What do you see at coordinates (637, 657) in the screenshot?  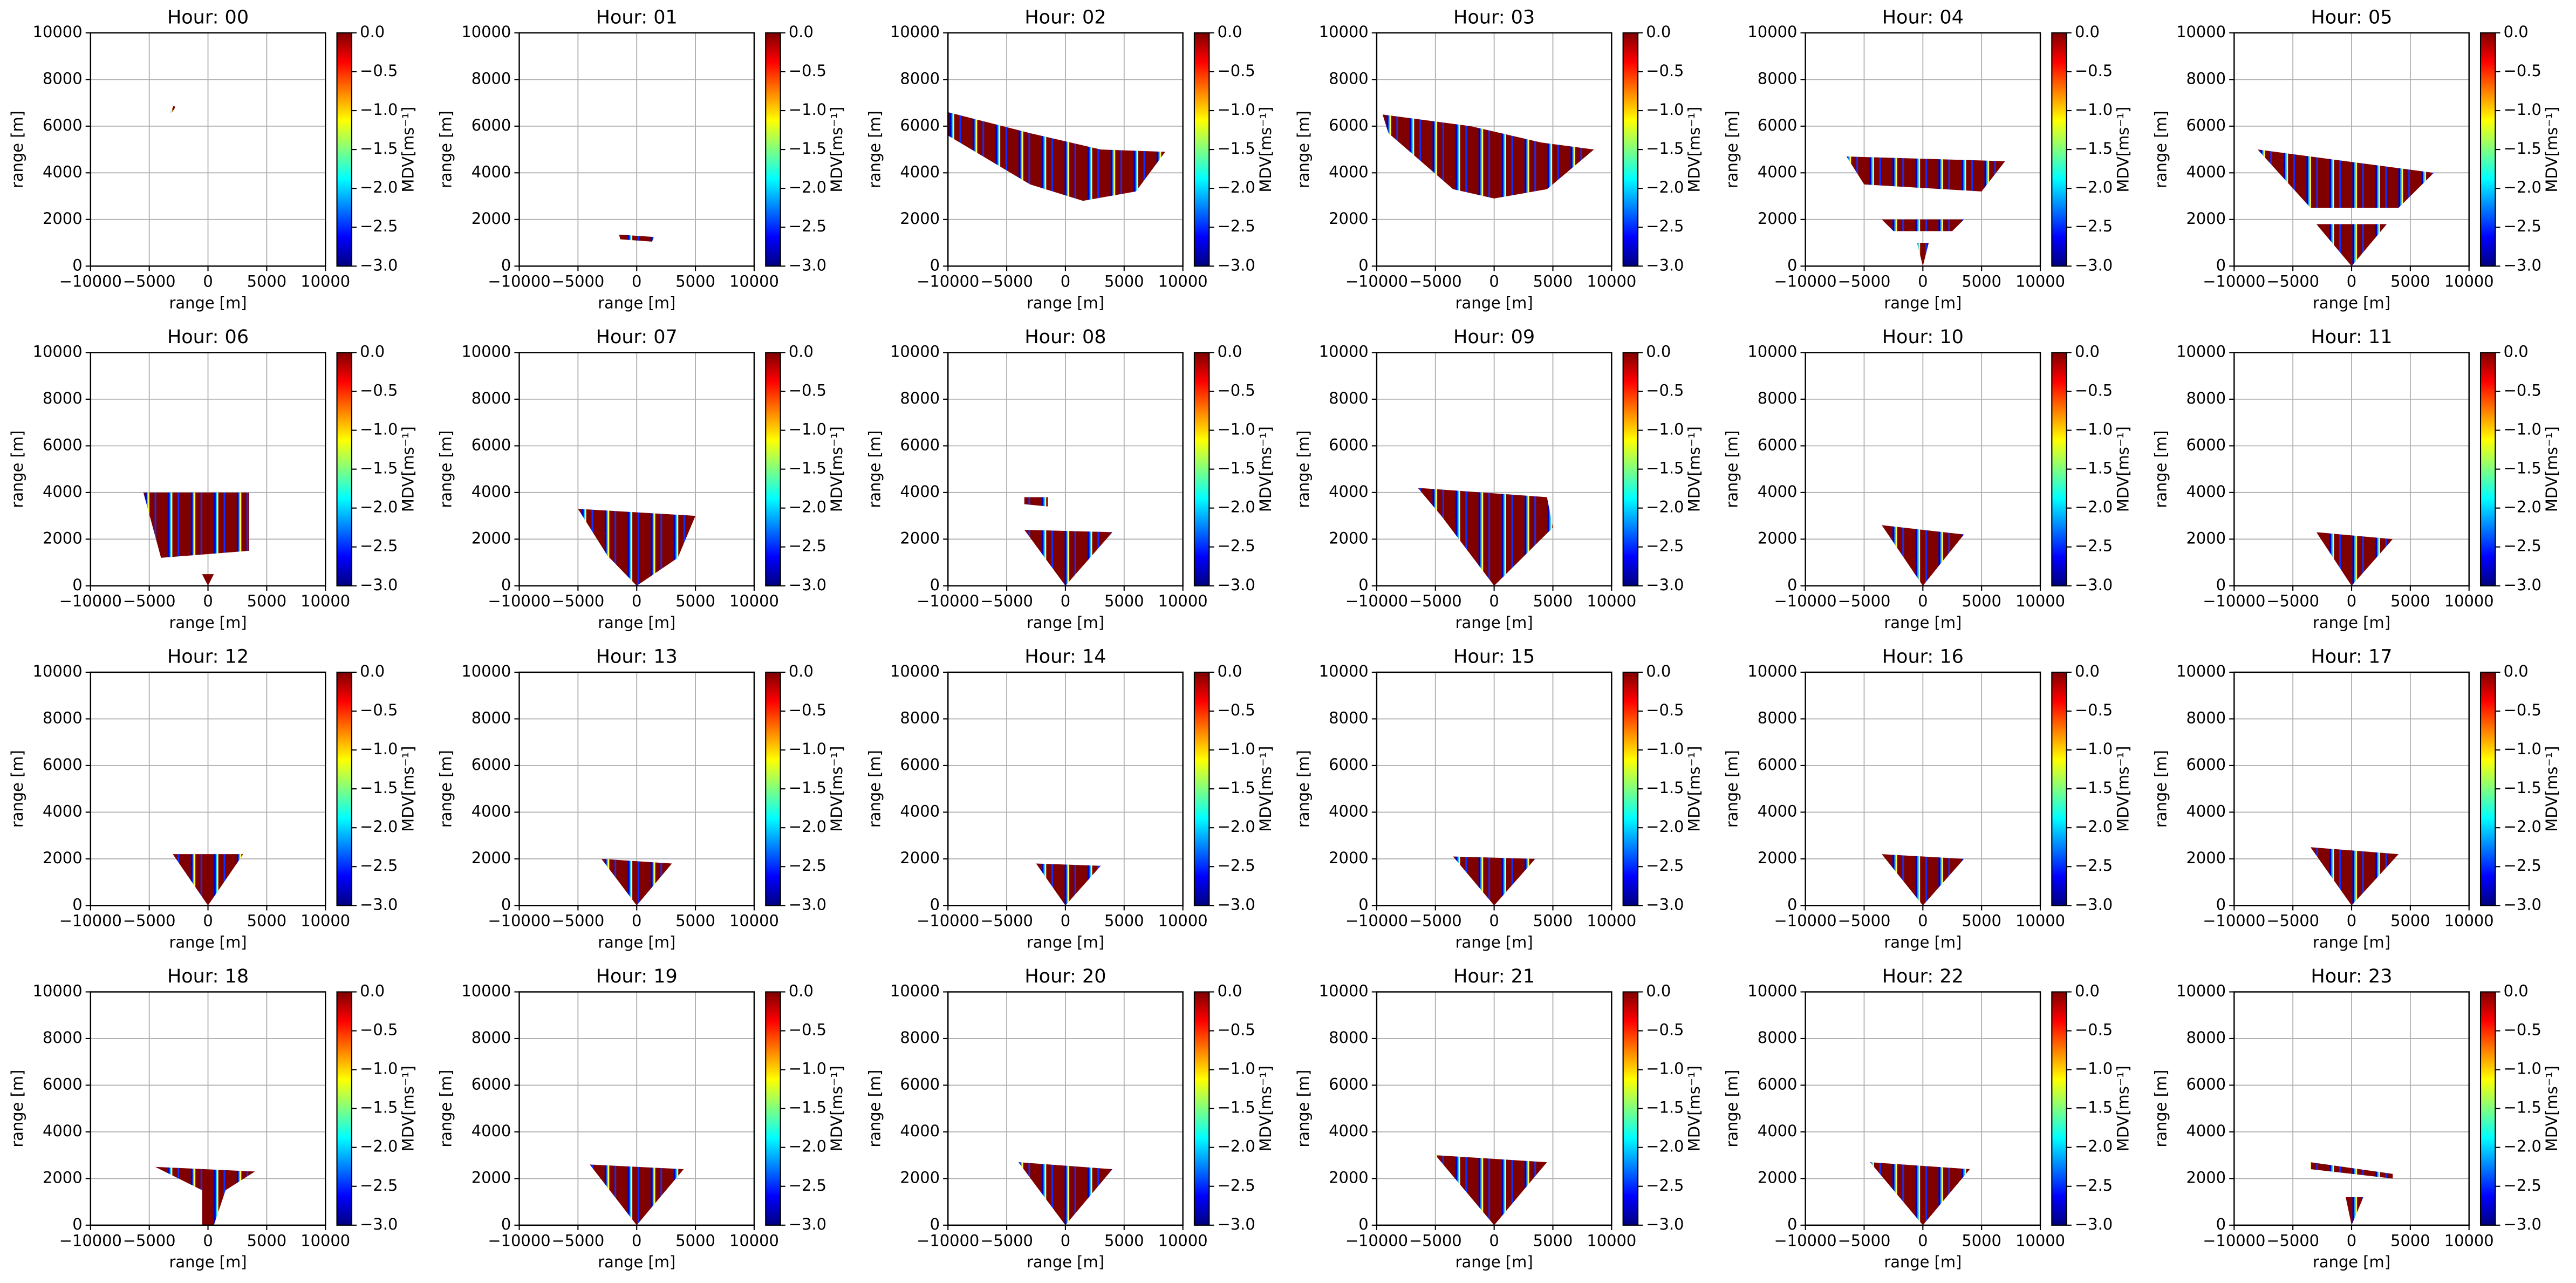 I see `chart-title: Hour: 13` at bounding box center [637, 657].